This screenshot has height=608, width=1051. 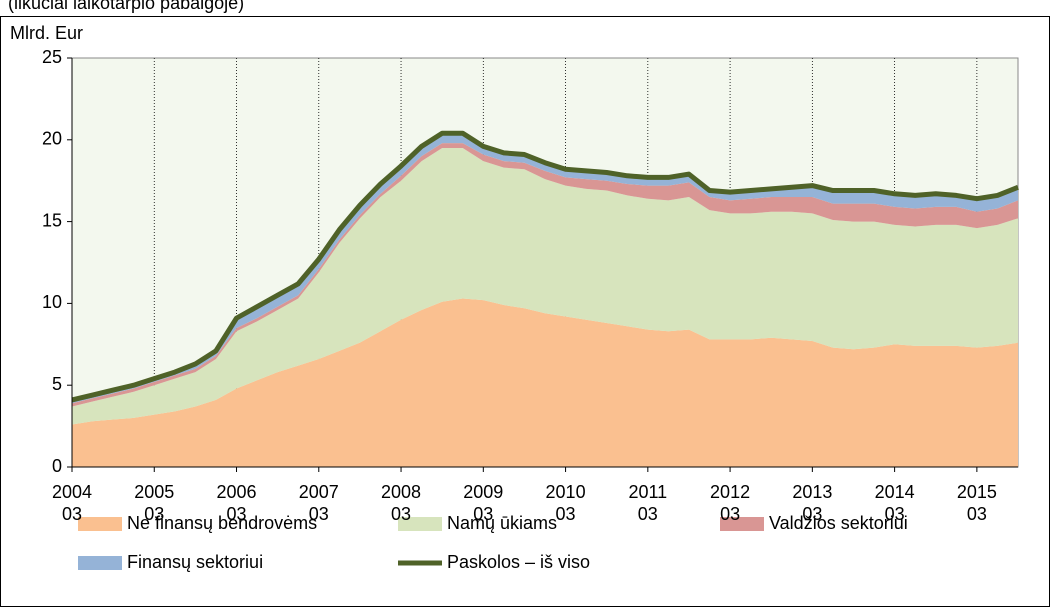 I want to click on x-tick-label: 2006 03, so click(x=236, y=503).